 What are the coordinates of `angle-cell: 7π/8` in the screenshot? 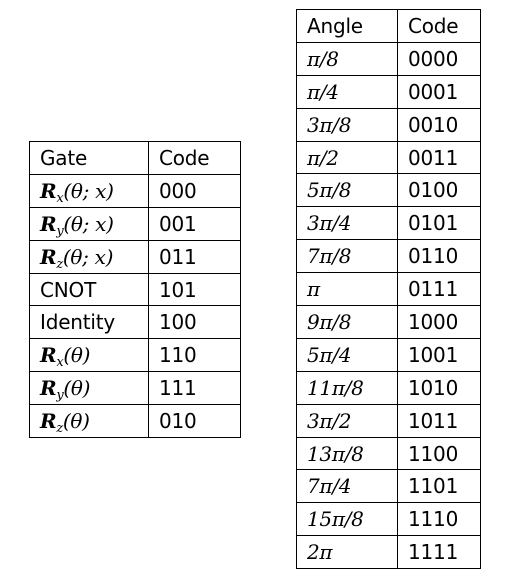 It's located at (347, 256).